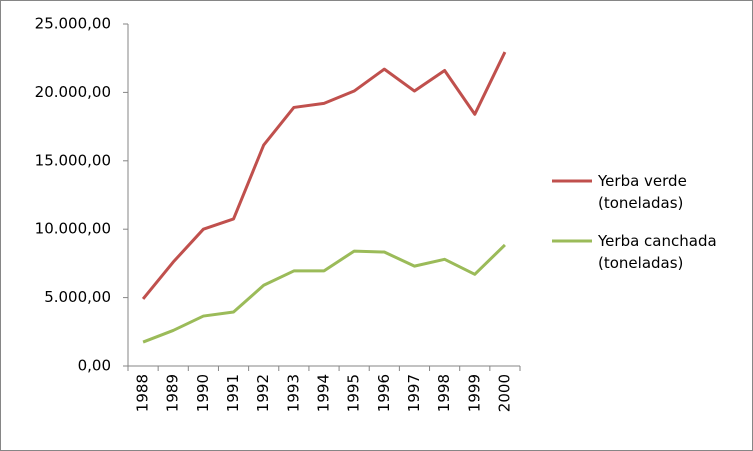  What do you see at coordinates (263, 393) in the screenshot?
I see `x-tick-label: 1992` at bounding box center [263, 393].